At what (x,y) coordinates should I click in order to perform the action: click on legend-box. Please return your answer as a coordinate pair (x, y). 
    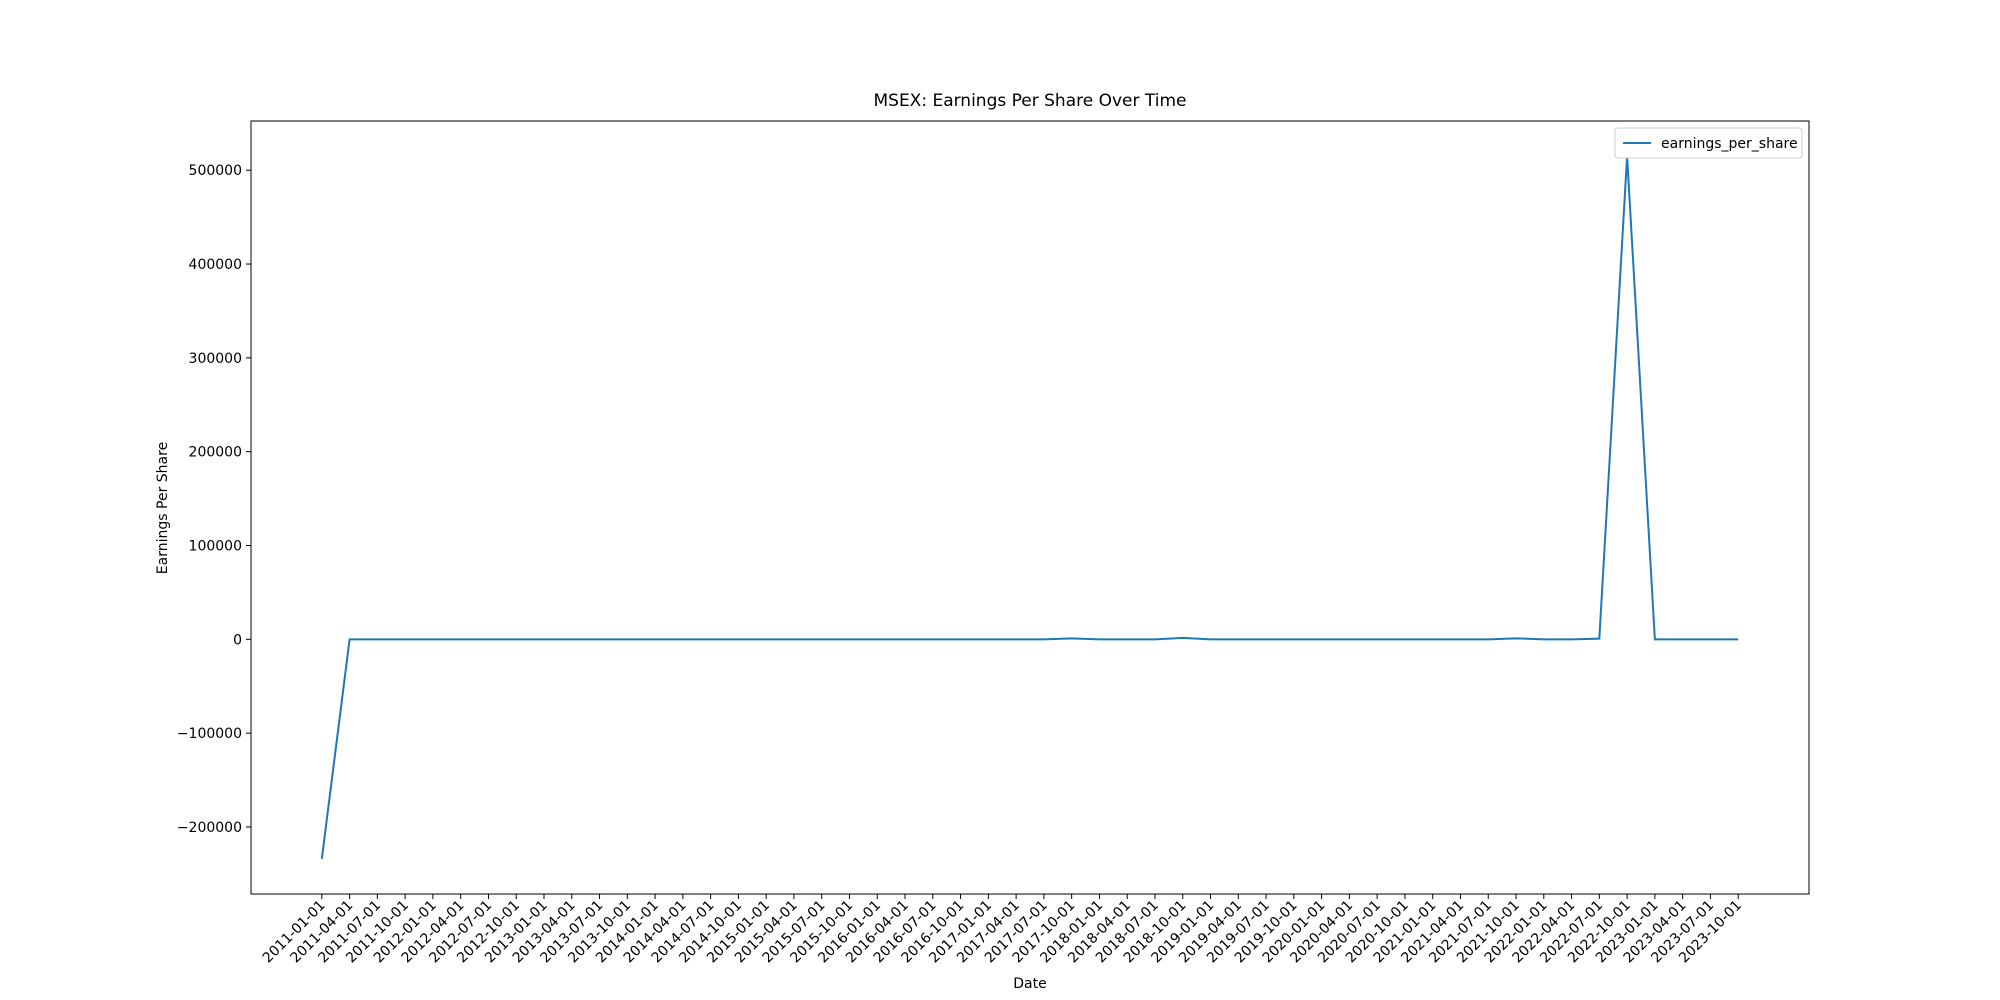
    Looking at the image, I should click on (1708, 143).